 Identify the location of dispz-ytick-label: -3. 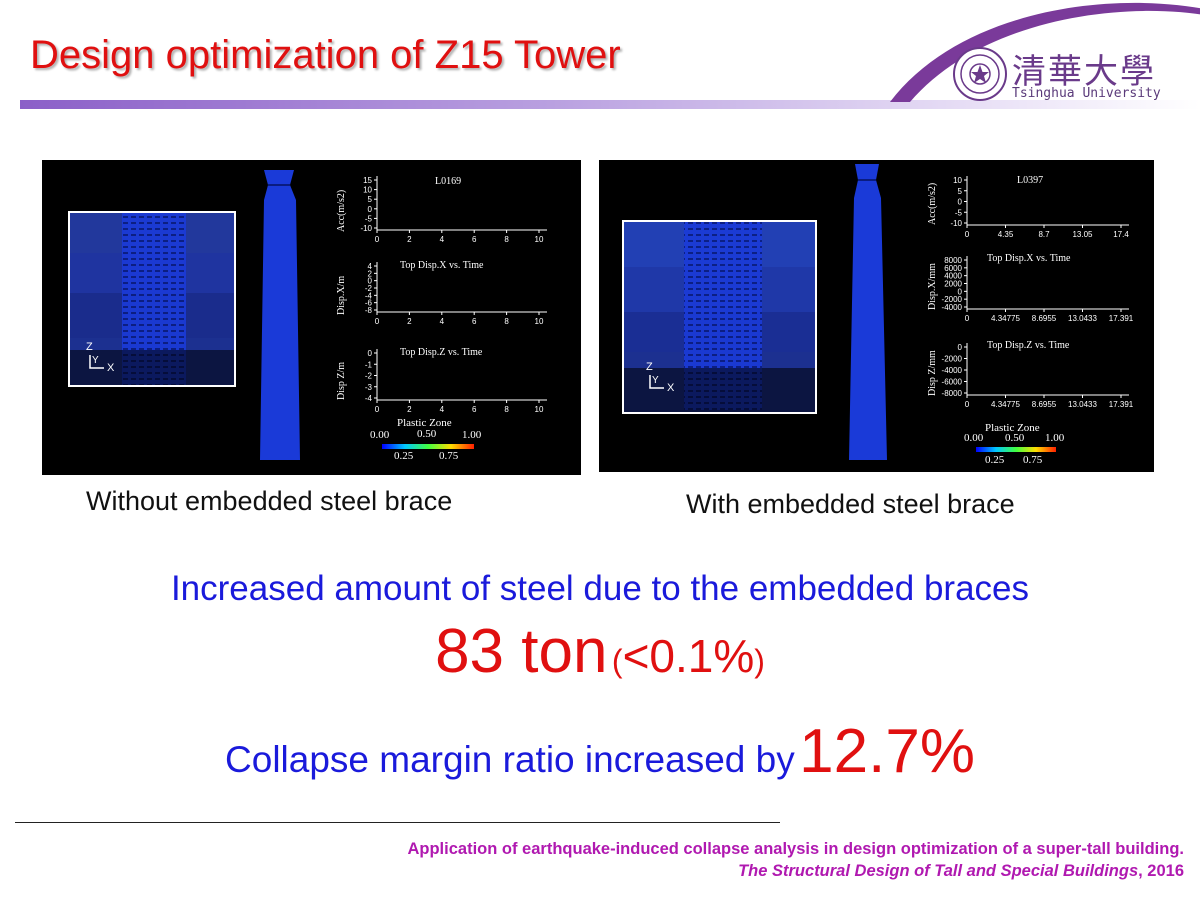
(369, 387).